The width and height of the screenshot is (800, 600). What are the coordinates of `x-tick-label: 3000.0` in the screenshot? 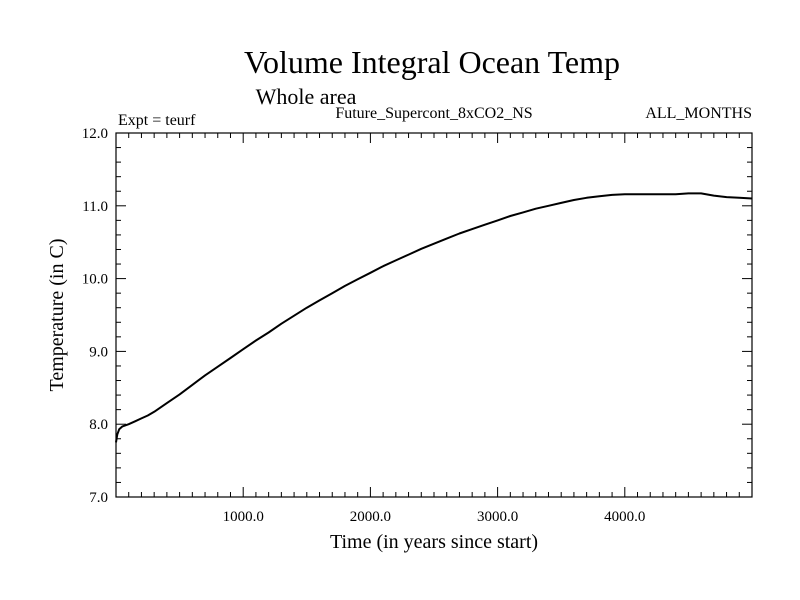 It's located at (497, 517).